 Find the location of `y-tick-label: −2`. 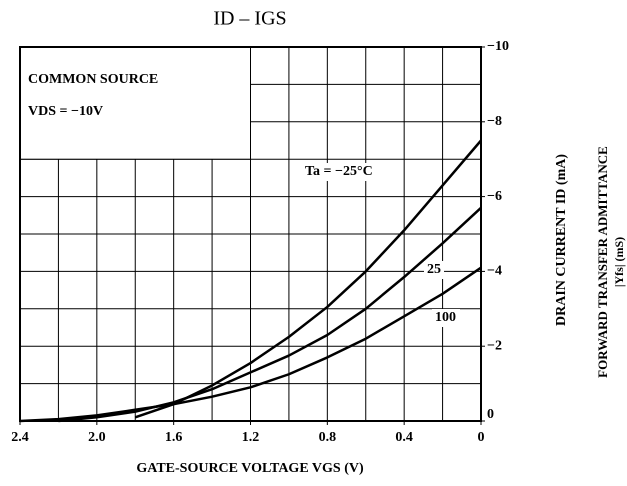

y-tick-label: −2 is located at coordinates (494, 345).